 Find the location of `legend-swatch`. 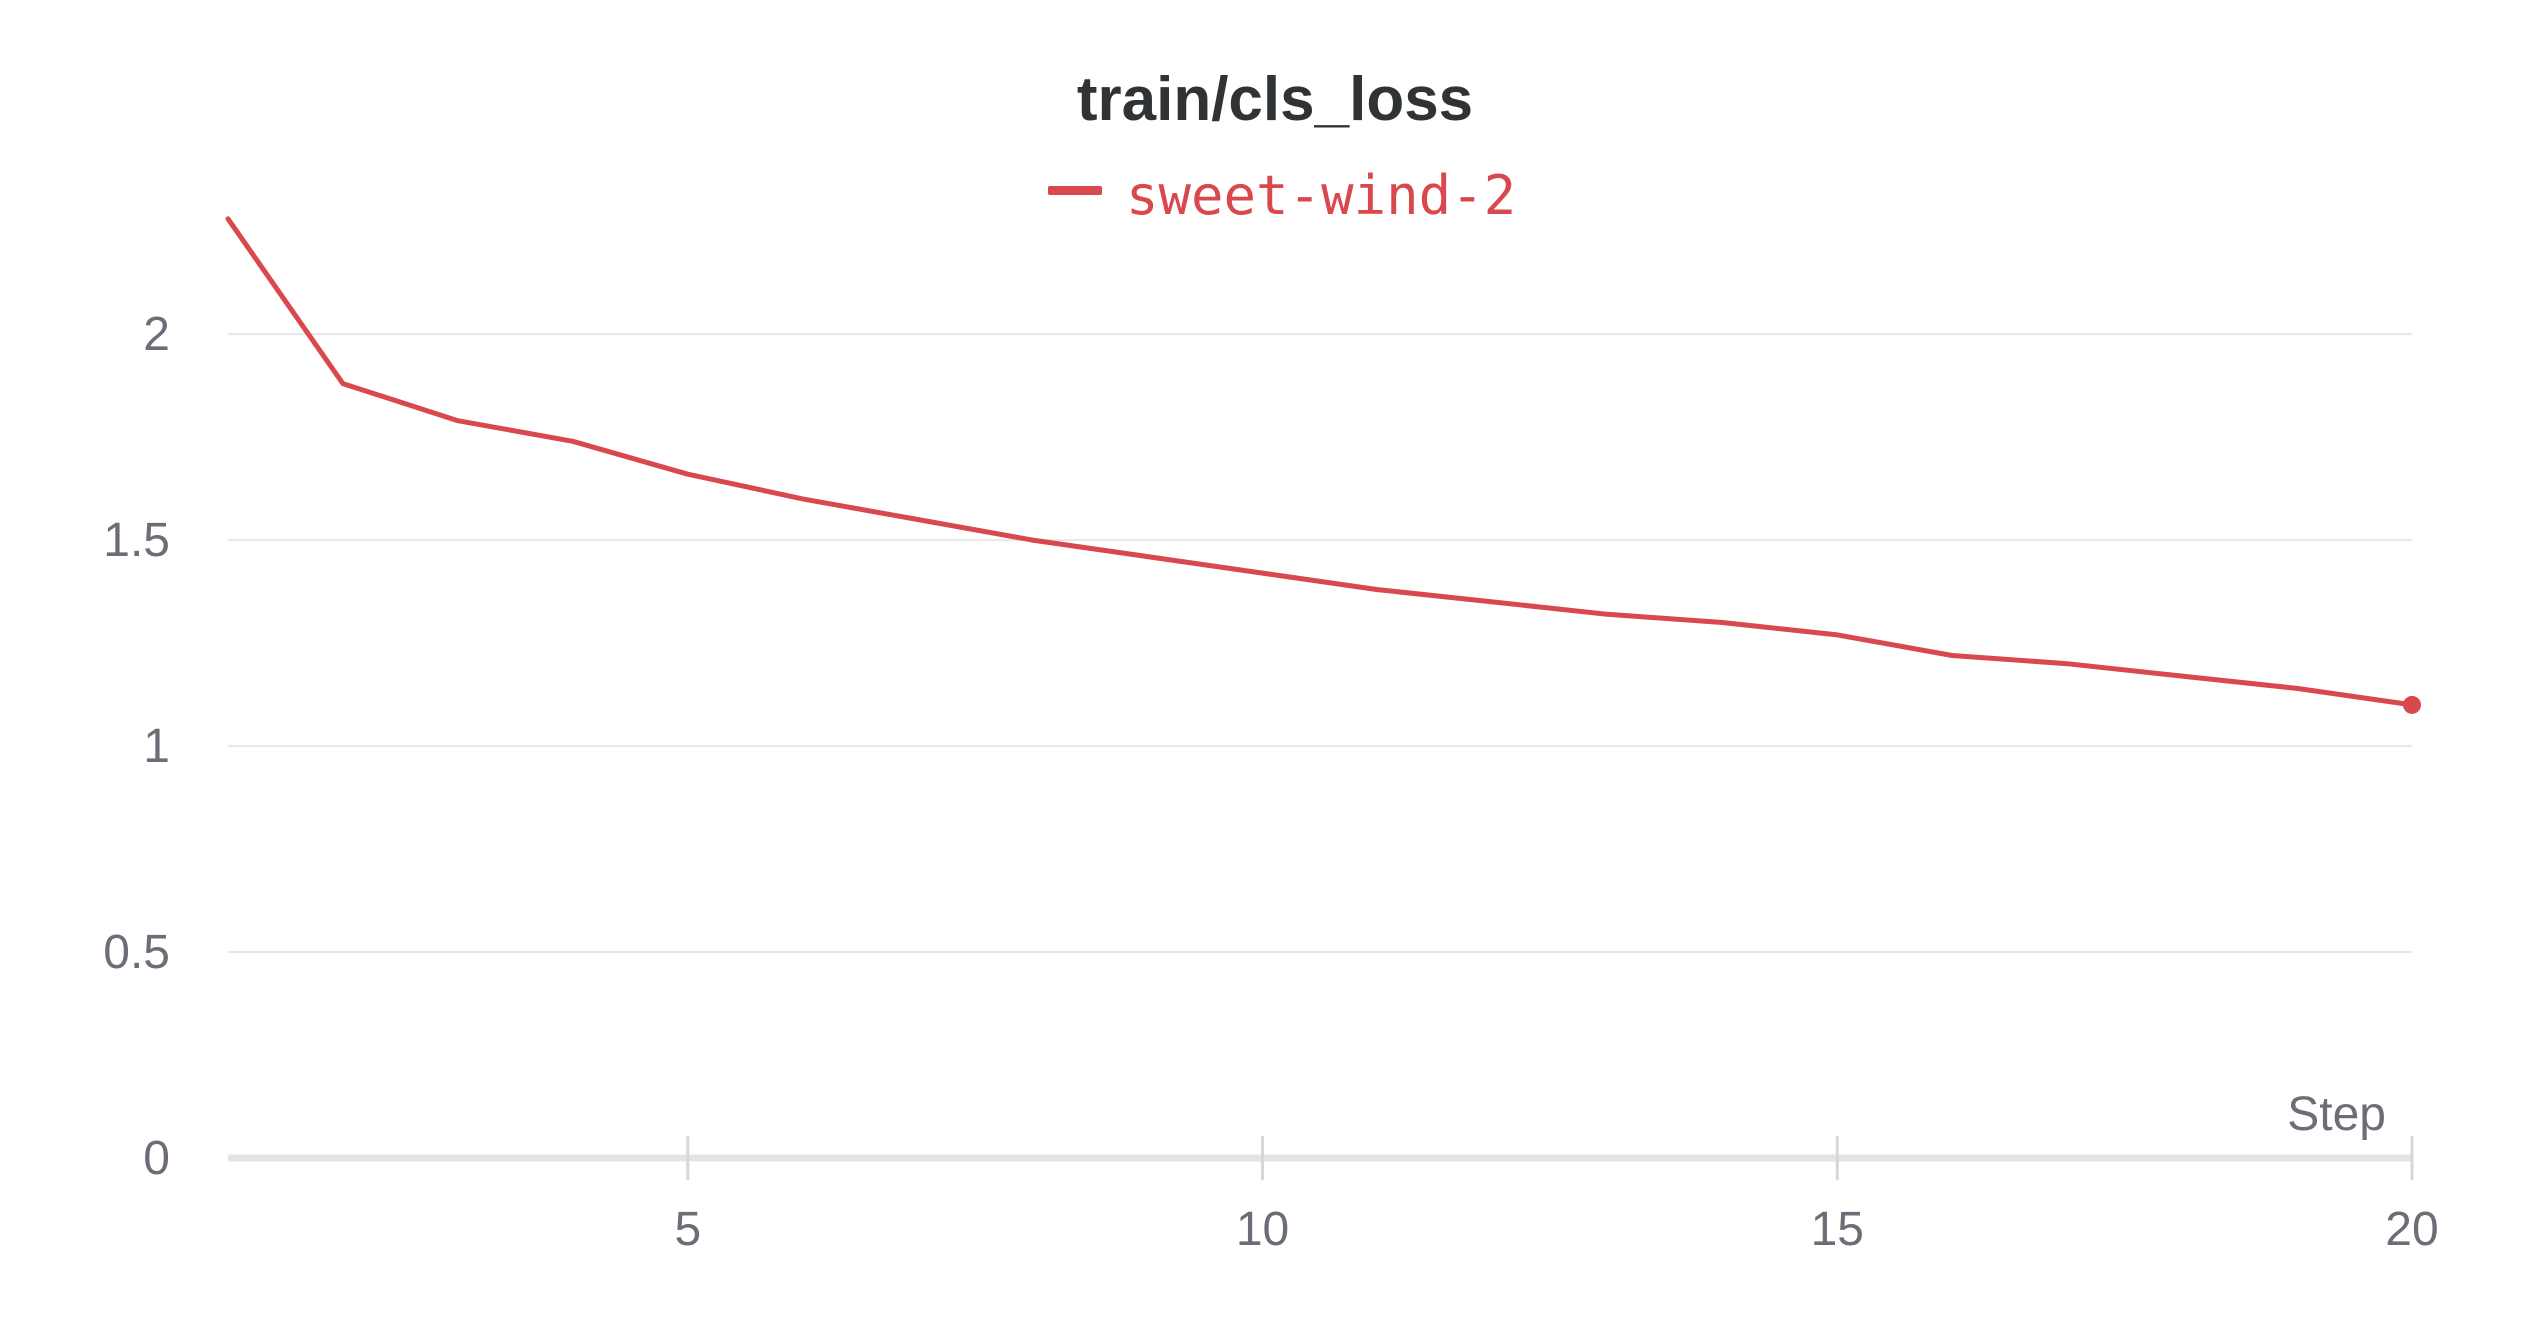

legend-swatch is located at coordinates (1075, 190).